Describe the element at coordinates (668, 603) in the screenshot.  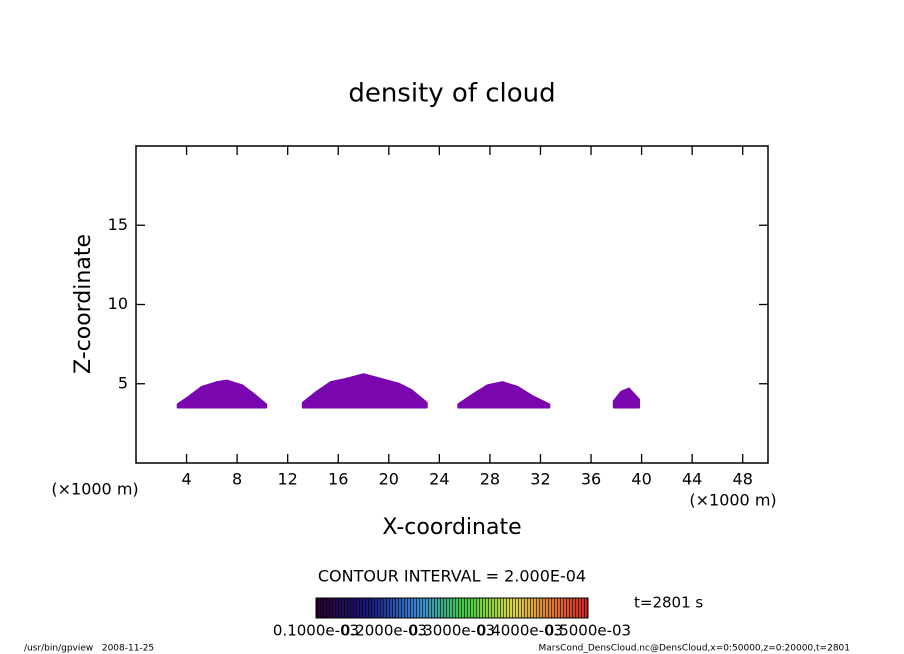
I see `time-label: t=2801 s` at that location.